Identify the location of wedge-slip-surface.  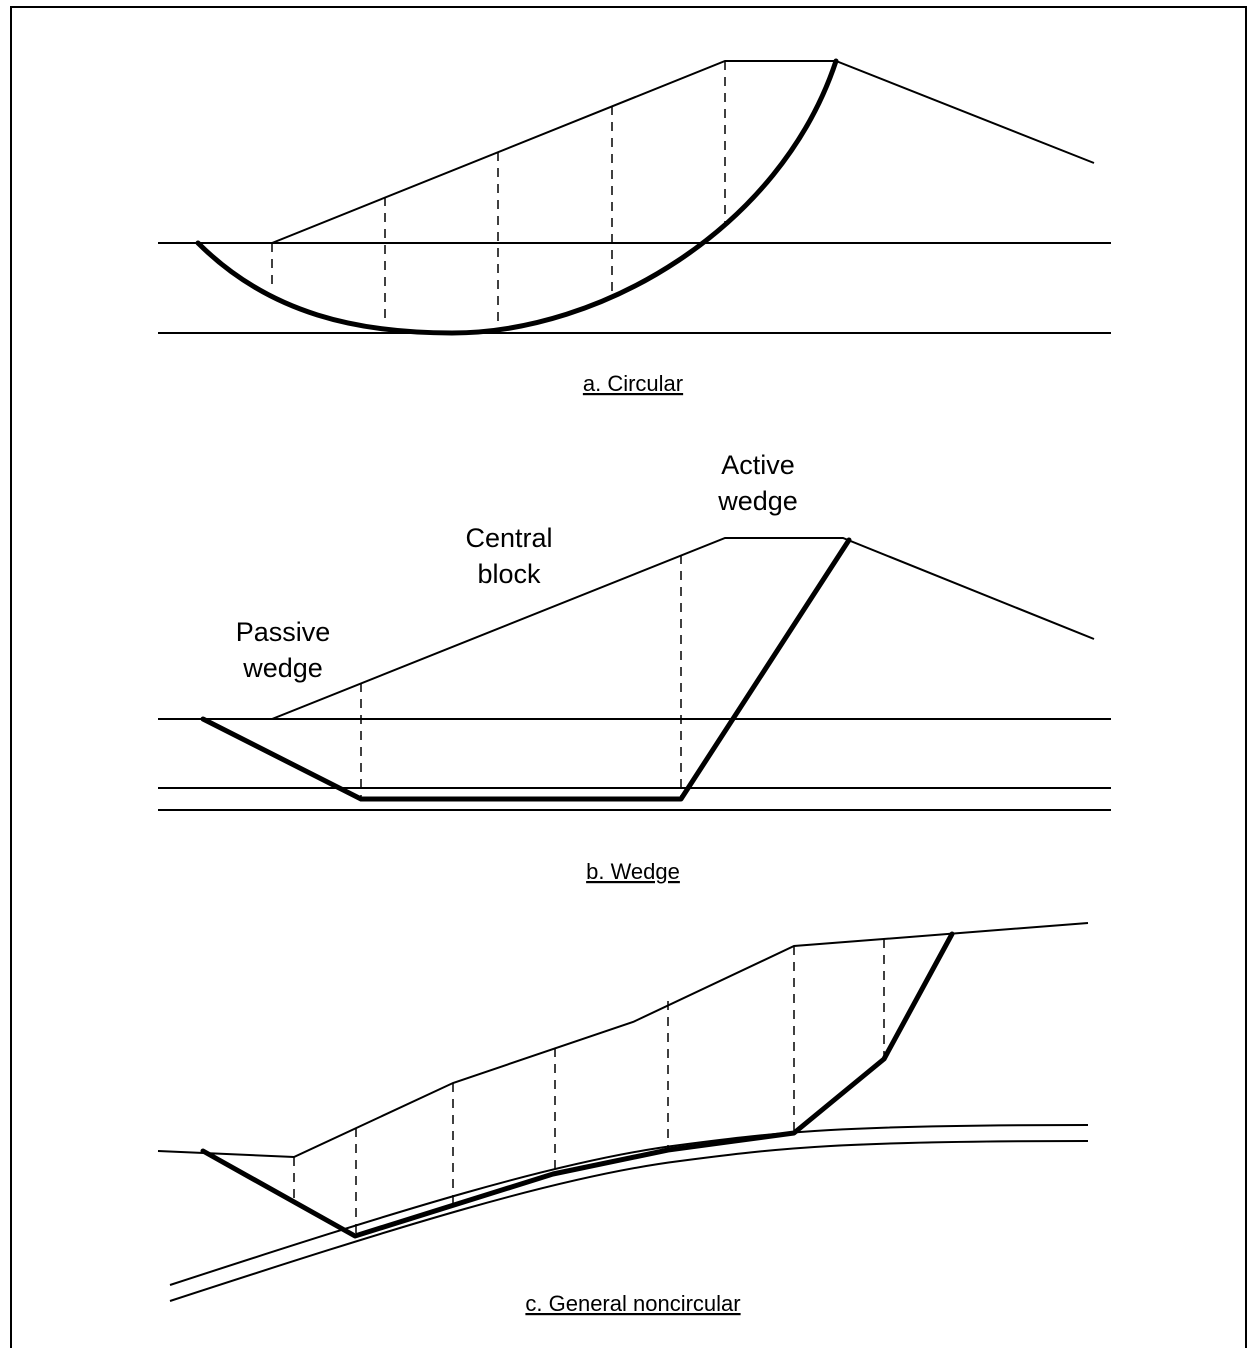
(526, 669).